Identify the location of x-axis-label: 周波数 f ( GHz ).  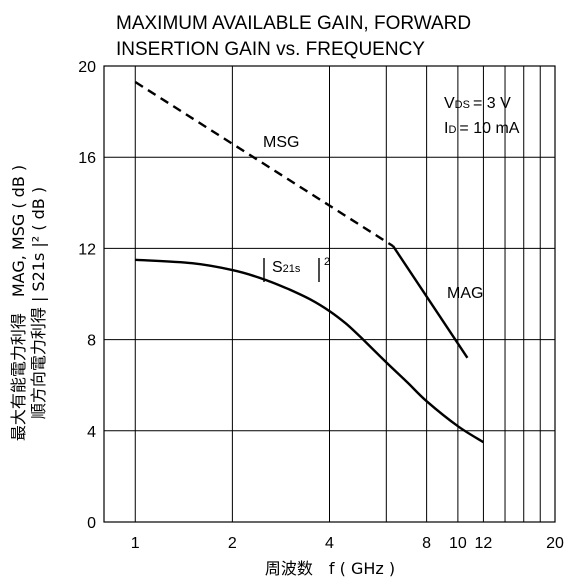
(330, 568).